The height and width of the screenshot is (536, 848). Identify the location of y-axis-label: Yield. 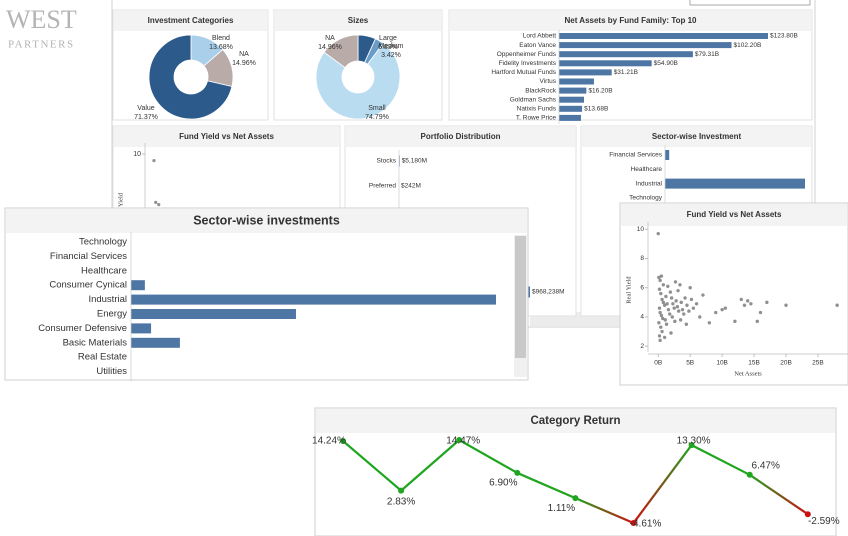
(120, 199).